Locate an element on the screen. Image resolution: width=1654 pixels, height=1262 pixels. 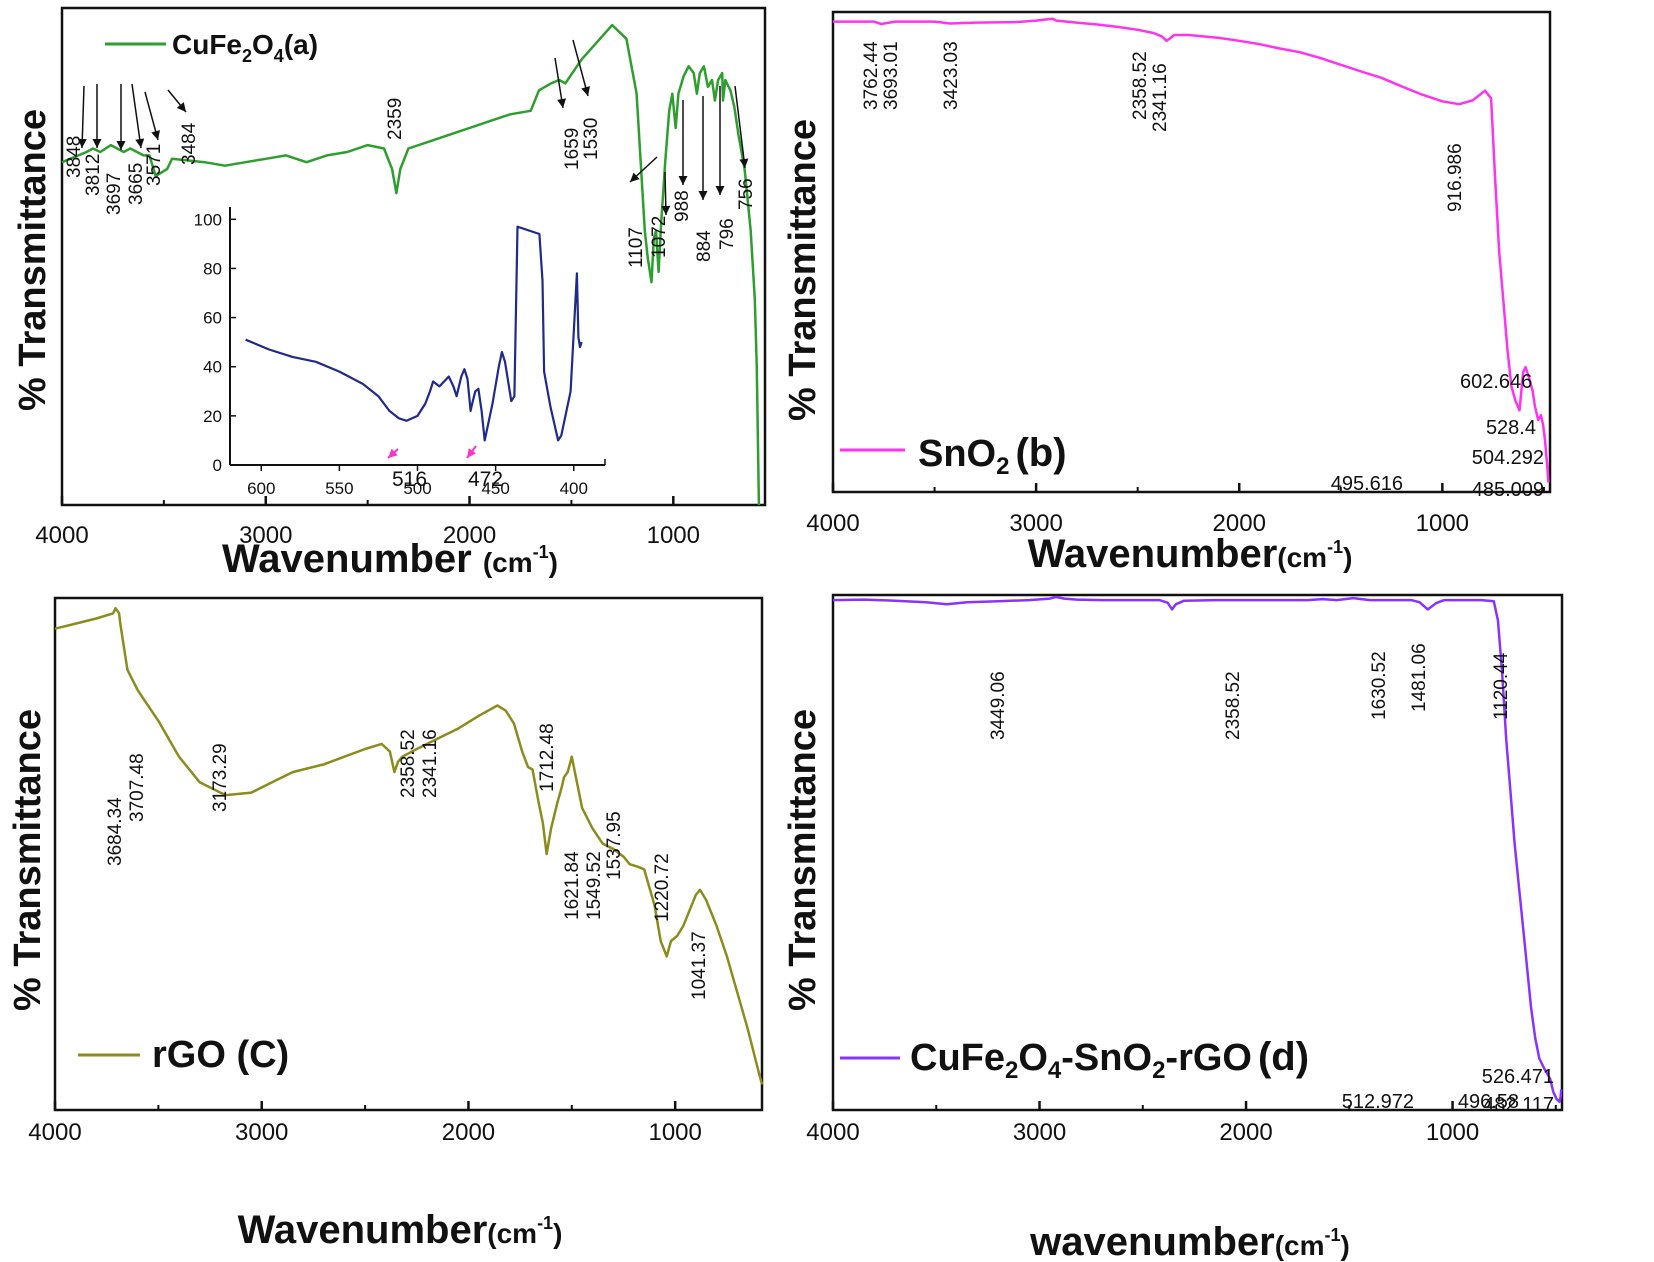
inset-y-tick-label: 0 is located at coordinates (217, 465).